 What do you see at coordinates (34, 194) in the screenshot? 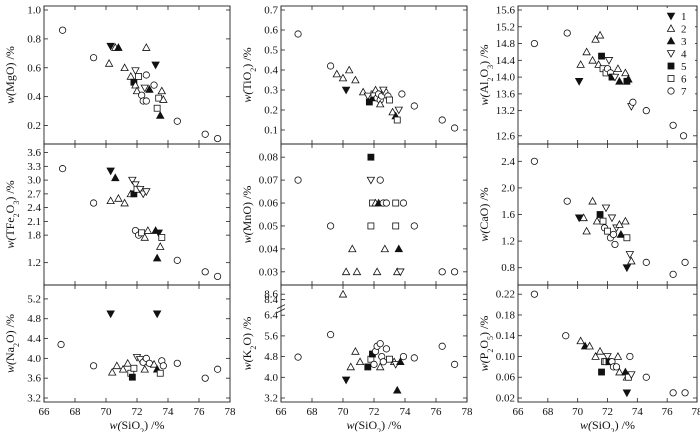
I see `y-tick-label: 2.7` at bounding box center [34, 194].